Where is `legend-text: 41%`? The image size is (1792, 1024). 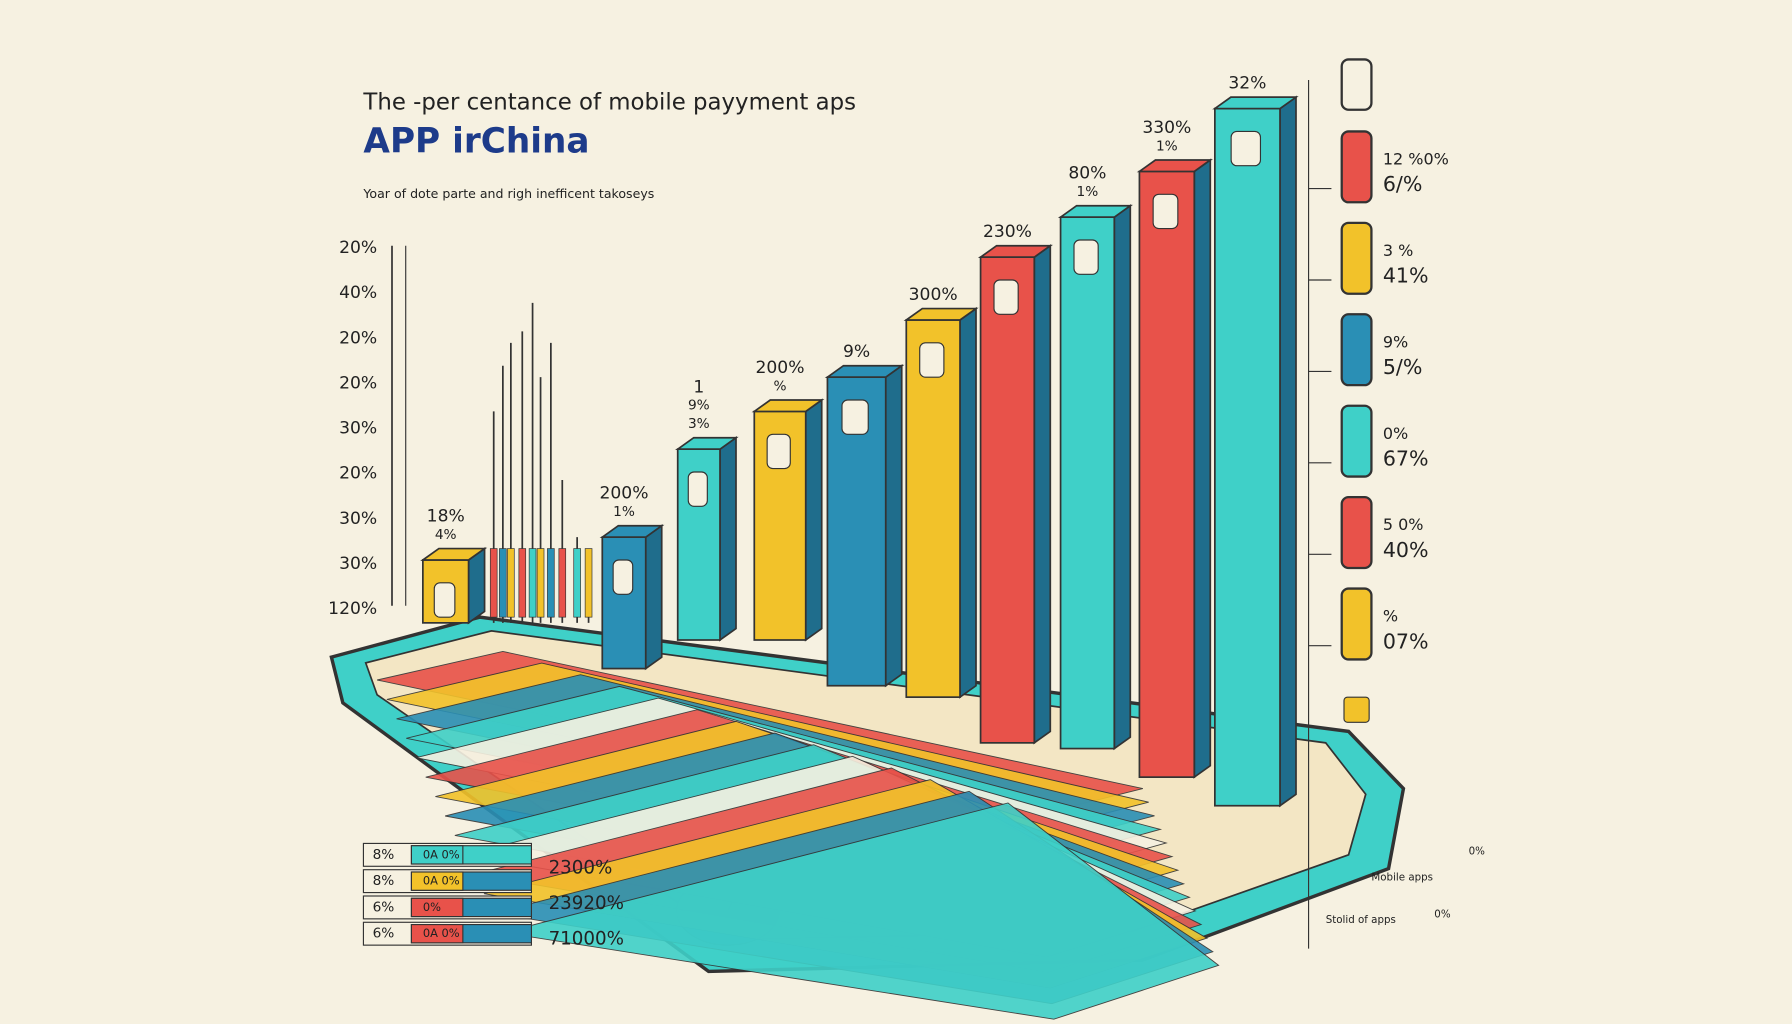 legend-text: 41% is located at coordinates (1406, 276).